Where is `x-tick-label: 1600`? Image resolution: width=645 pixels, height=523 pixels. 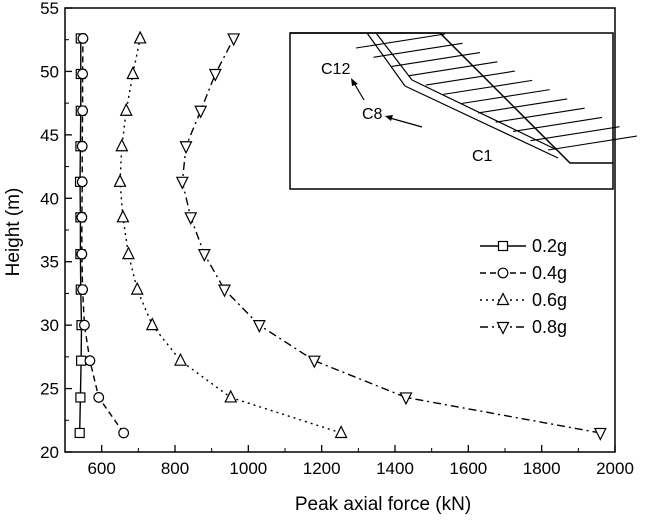
x-tick-label: 1600 is located at coordinates (468, 468).